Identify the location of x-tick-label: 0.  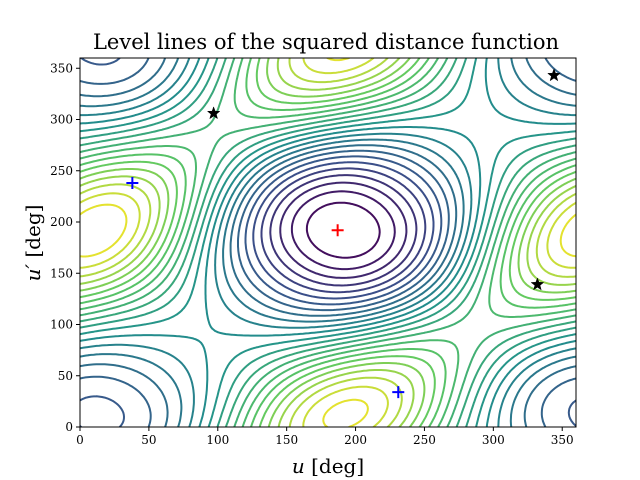
(80, 440).